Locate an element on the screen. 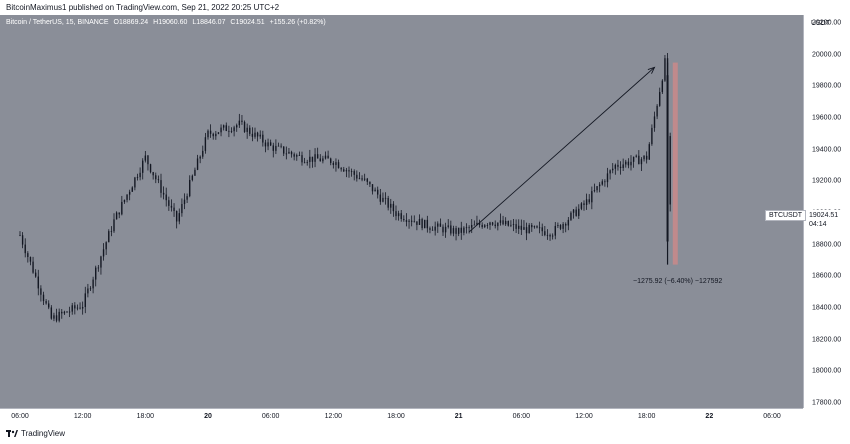 This screenshot has height=444, width=850. bar-countdown: 04:14 is located at coordinates (818, 224).